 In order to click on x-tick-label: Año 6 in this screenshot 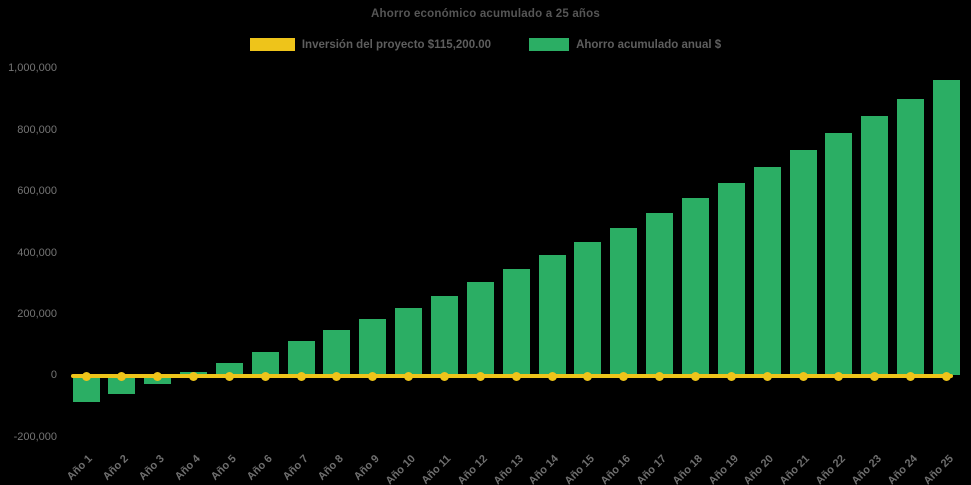, I will do `click(259, 467)`.